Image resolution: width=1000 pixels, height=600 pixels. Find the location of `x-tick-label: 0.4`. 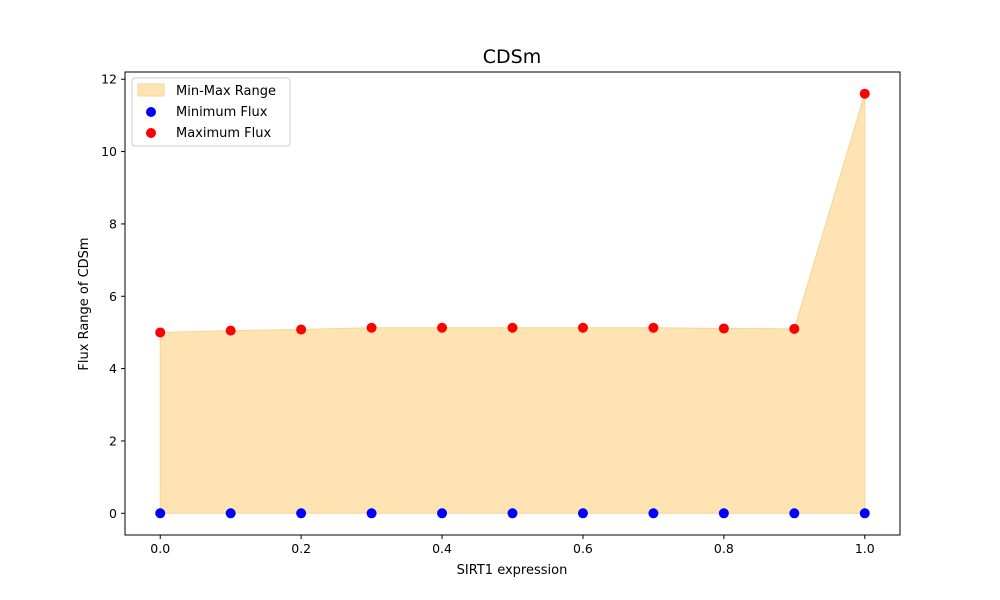

x-tick-label: 0.4 is located at coordinates (442, 548).